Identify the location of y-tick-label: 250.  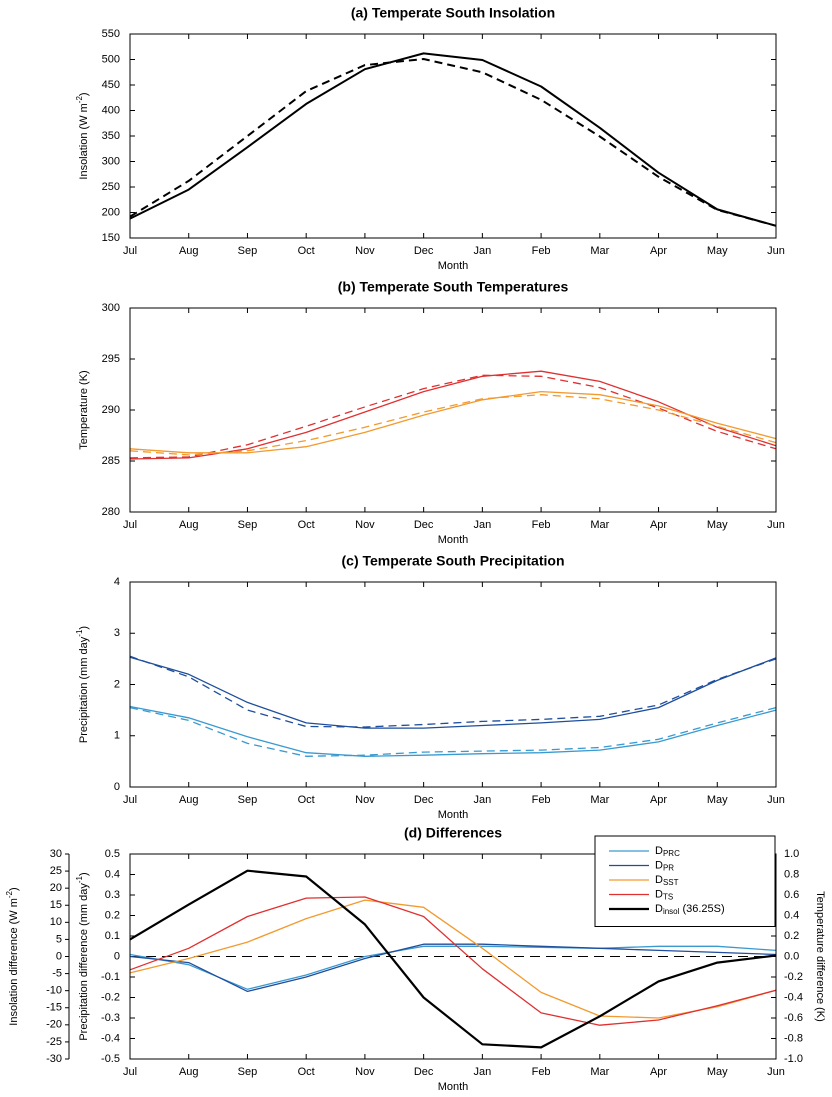
(111, 187).